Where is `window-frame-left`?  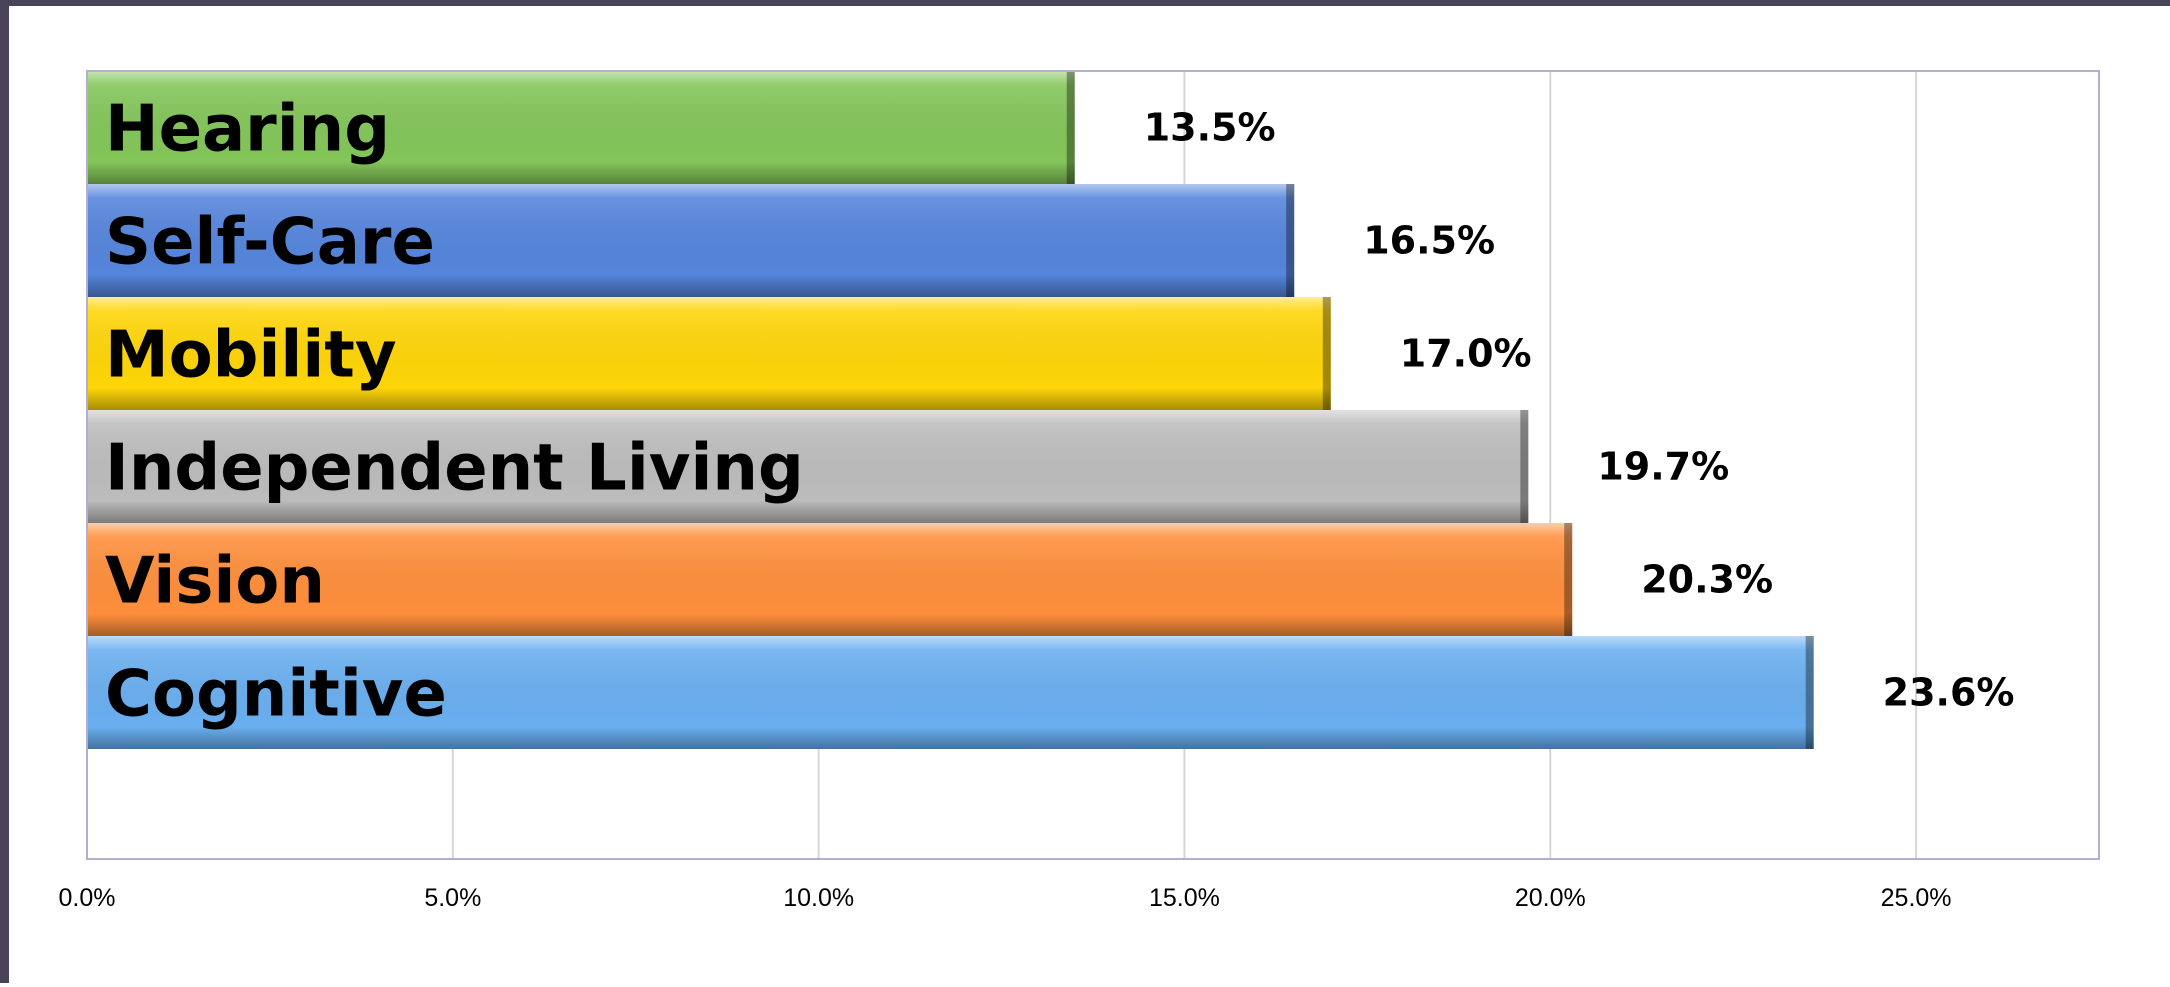
window-frame-left is located at coordinates (4, 491).